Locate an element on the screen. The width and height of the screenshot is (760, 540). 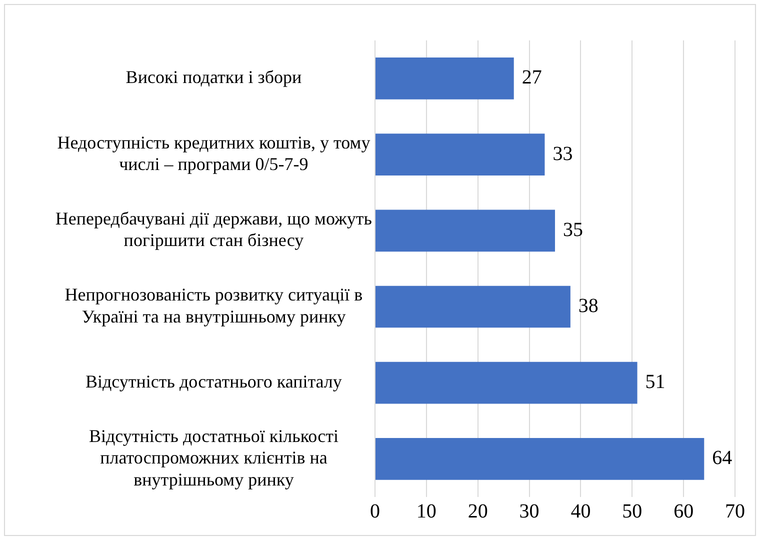
y-tick-label: Непередбачувані дії держави, що можуть погіршити стан бізнесу is located at coordinates (213, 229).